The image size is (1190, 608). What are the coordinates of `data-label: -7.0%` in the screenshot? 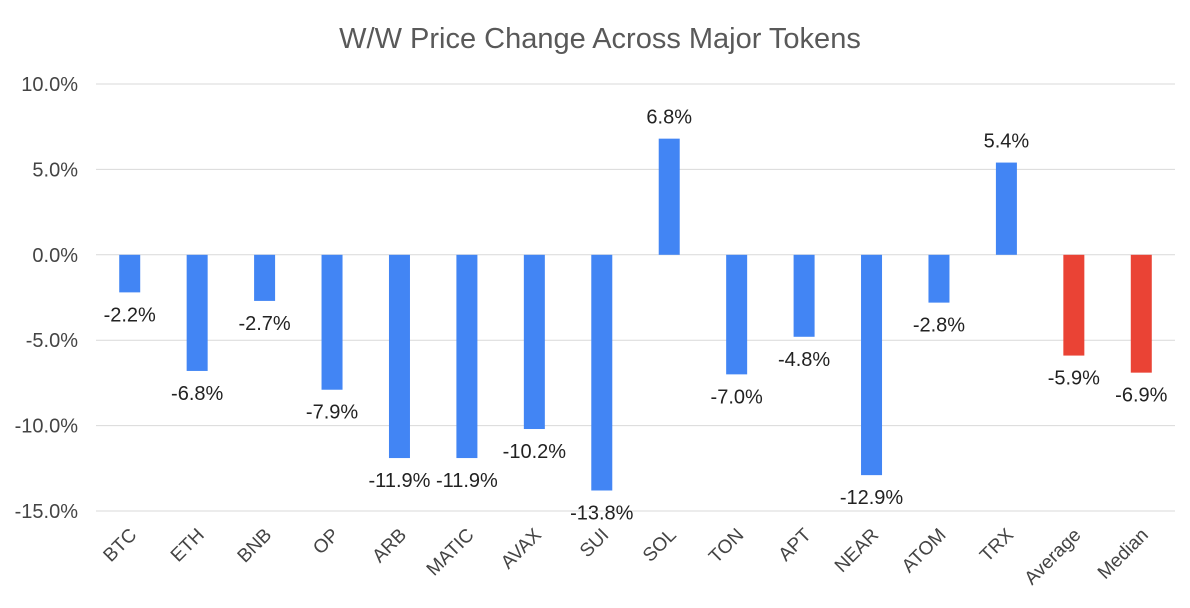 It's located at (737, 397).